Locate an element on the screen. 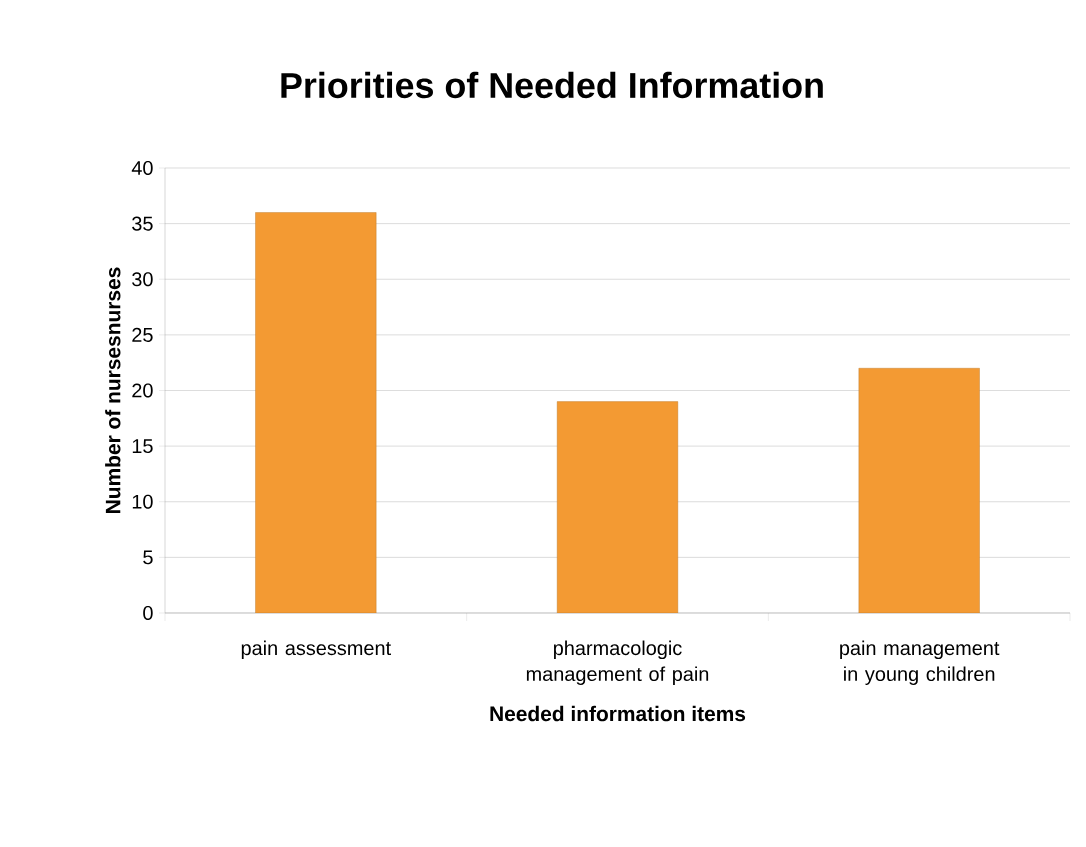 Image resolution: width=1086 pixels, height=847 pixels. x-tick-label: pain assessment is located at coordinates (316, 650).